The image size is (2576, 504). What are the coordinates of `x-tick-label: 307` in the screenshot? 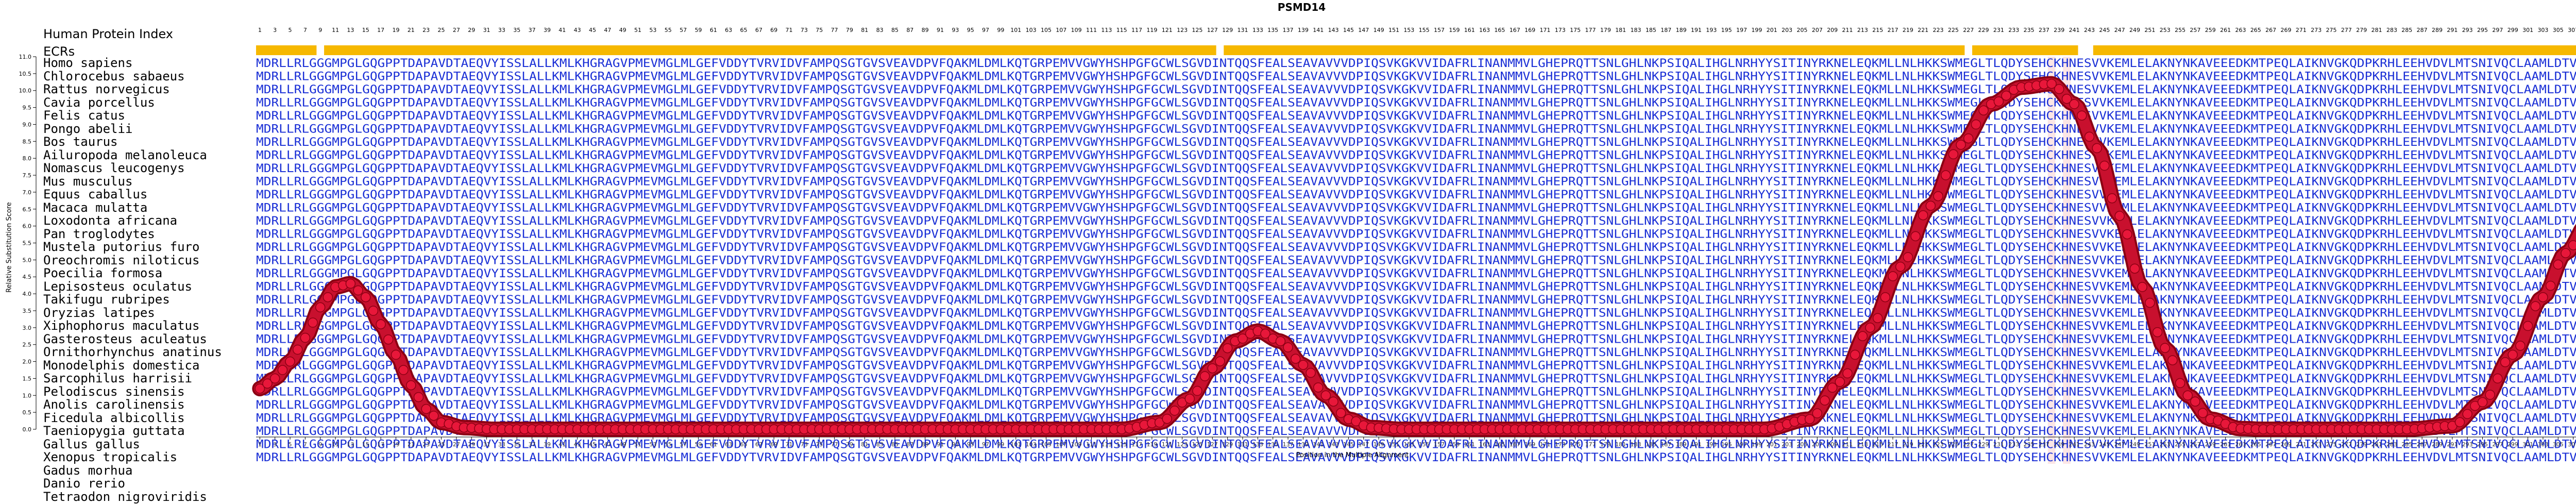 It's located at (2572, 444).